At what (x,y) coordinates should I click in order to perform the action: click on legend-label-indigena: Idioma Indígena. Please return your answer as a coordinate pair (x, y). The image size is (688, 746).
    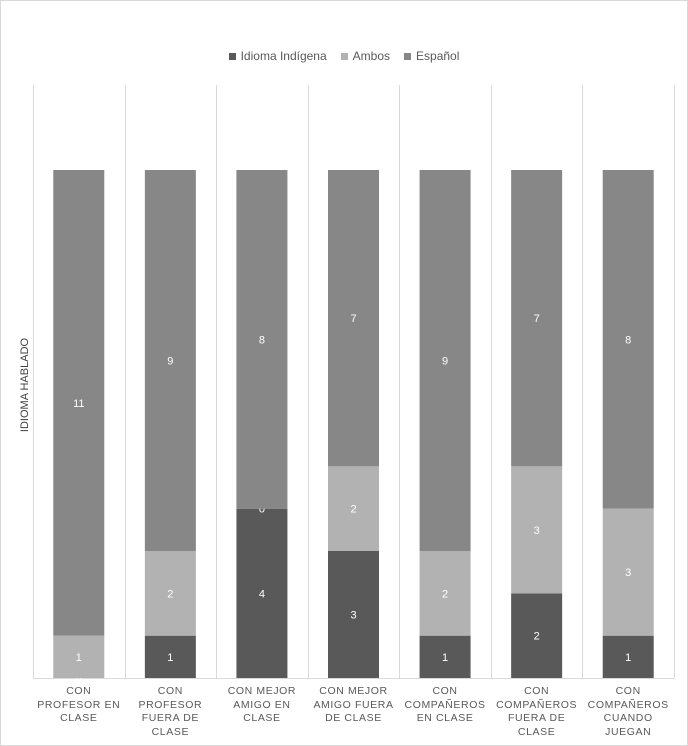
    Looking at the image, I should click on (283, 56).